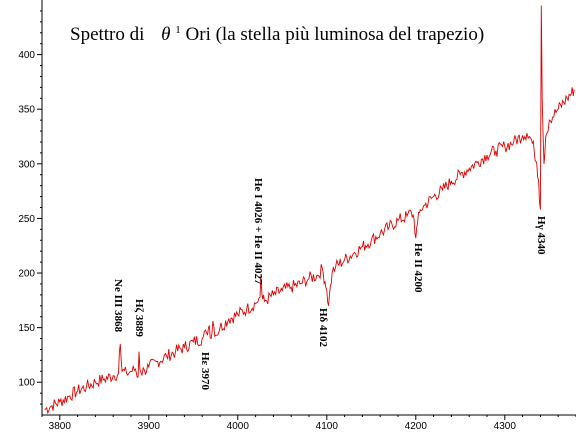  What do you see at coordinates (416, 426) in the screenshot?
I see `x-tick-label: 4200` at bounding box center [416, 426].